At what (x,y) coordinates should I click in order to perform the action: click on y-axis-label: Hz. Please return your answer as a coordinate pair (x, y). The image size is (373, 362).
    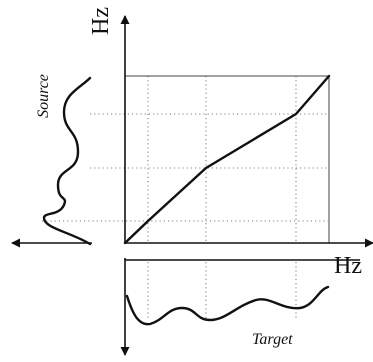
    Looking at the image, I should click on (101, 21).